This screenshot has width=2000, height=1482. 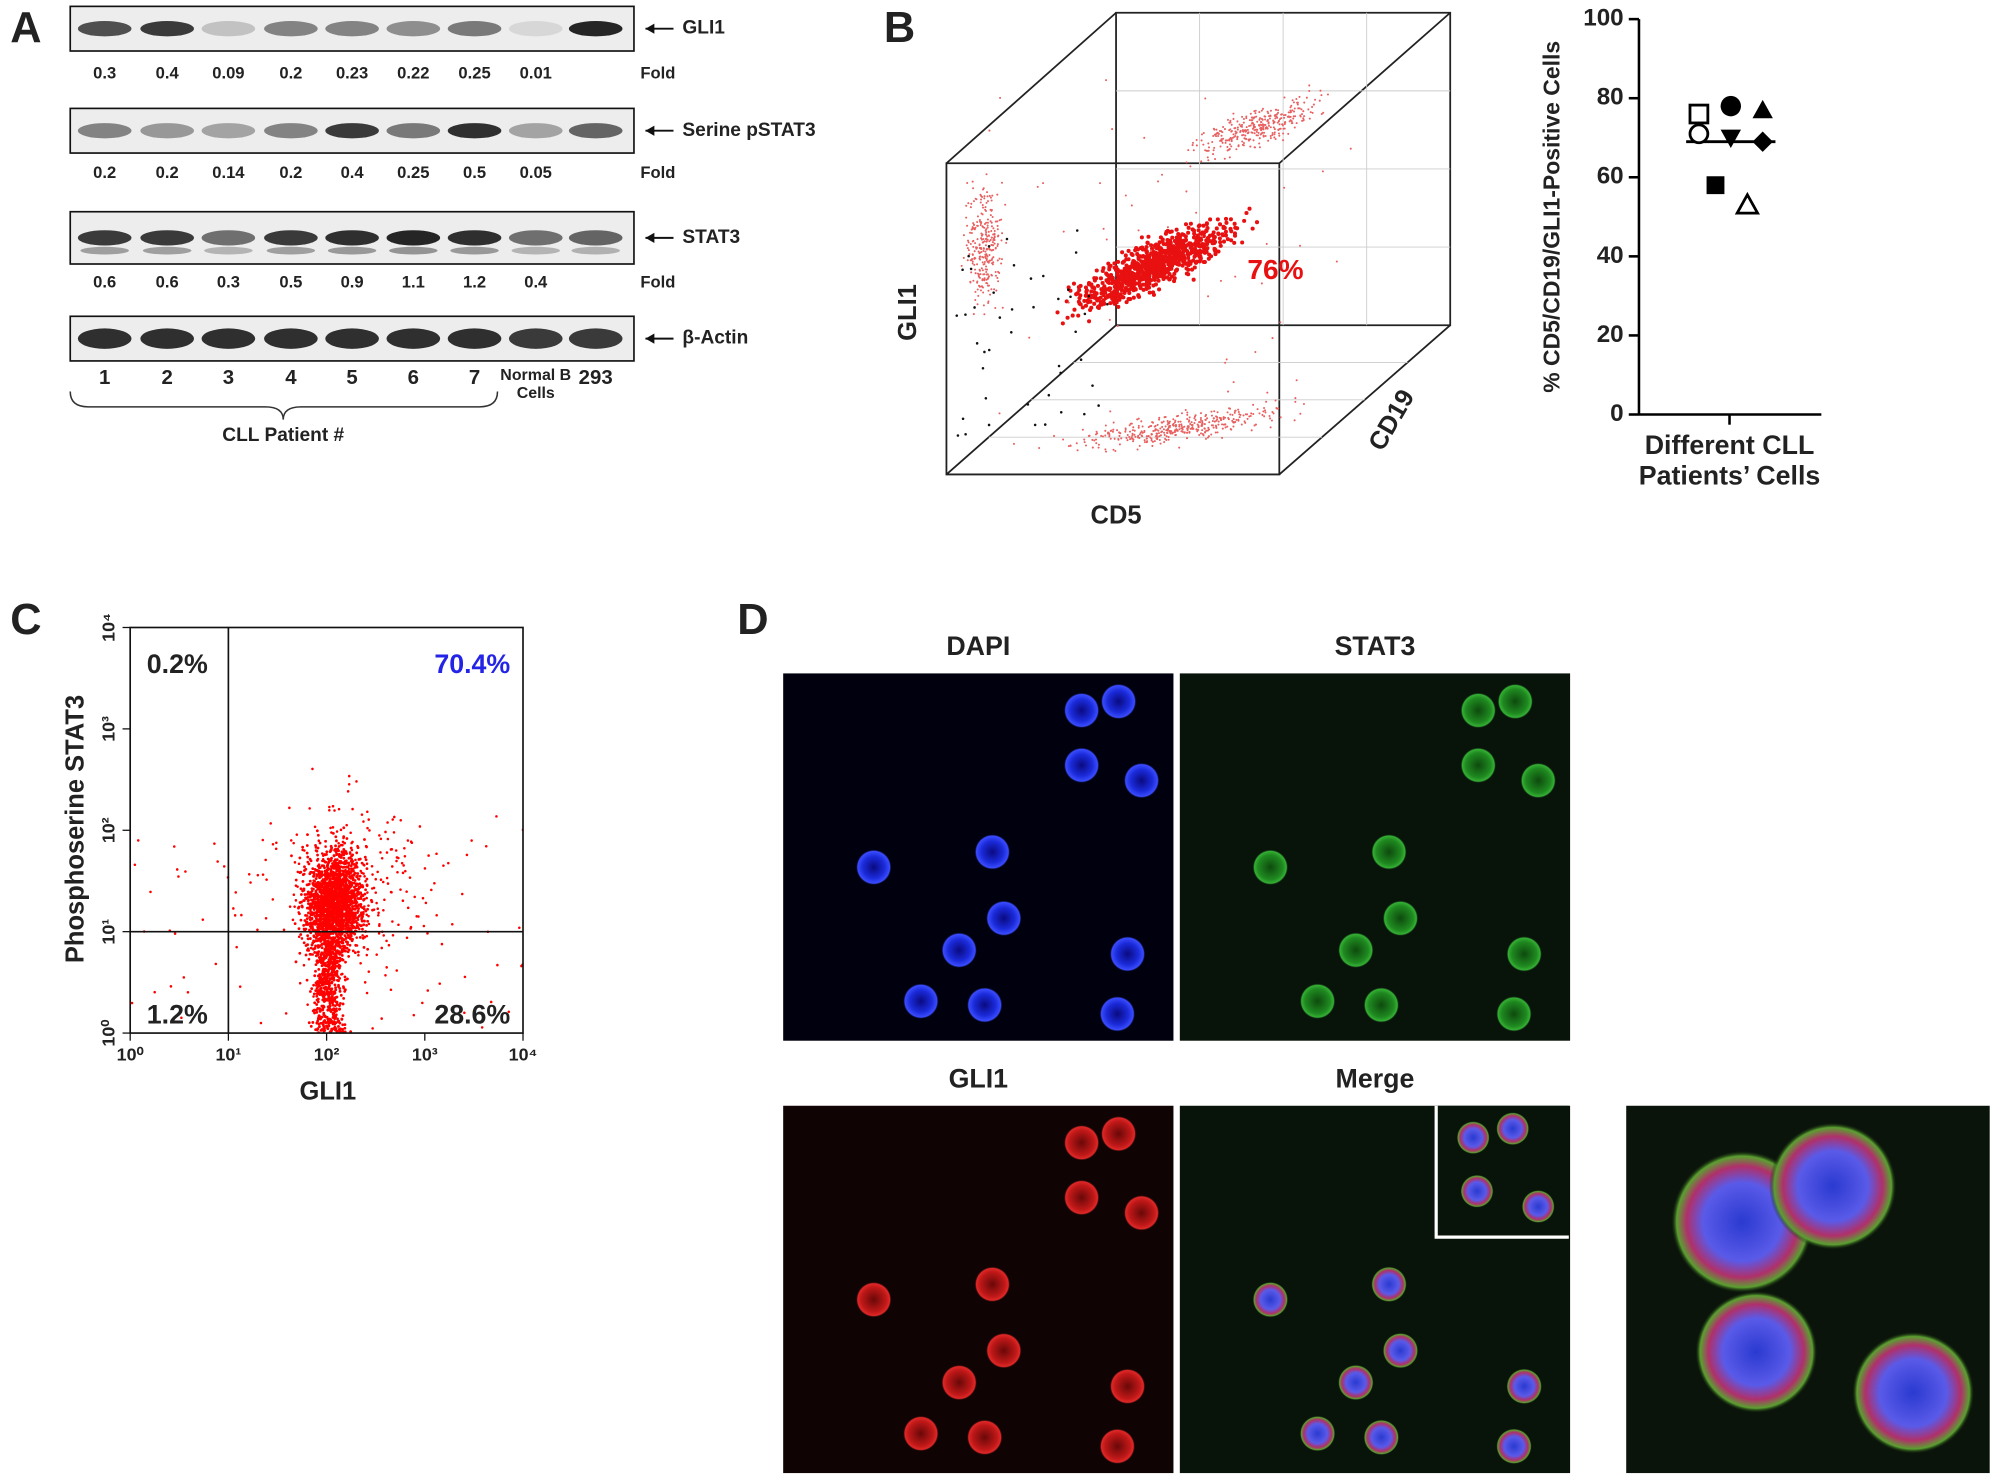 I want to click on fold-value: 0.9, so click(x=352, y=282).